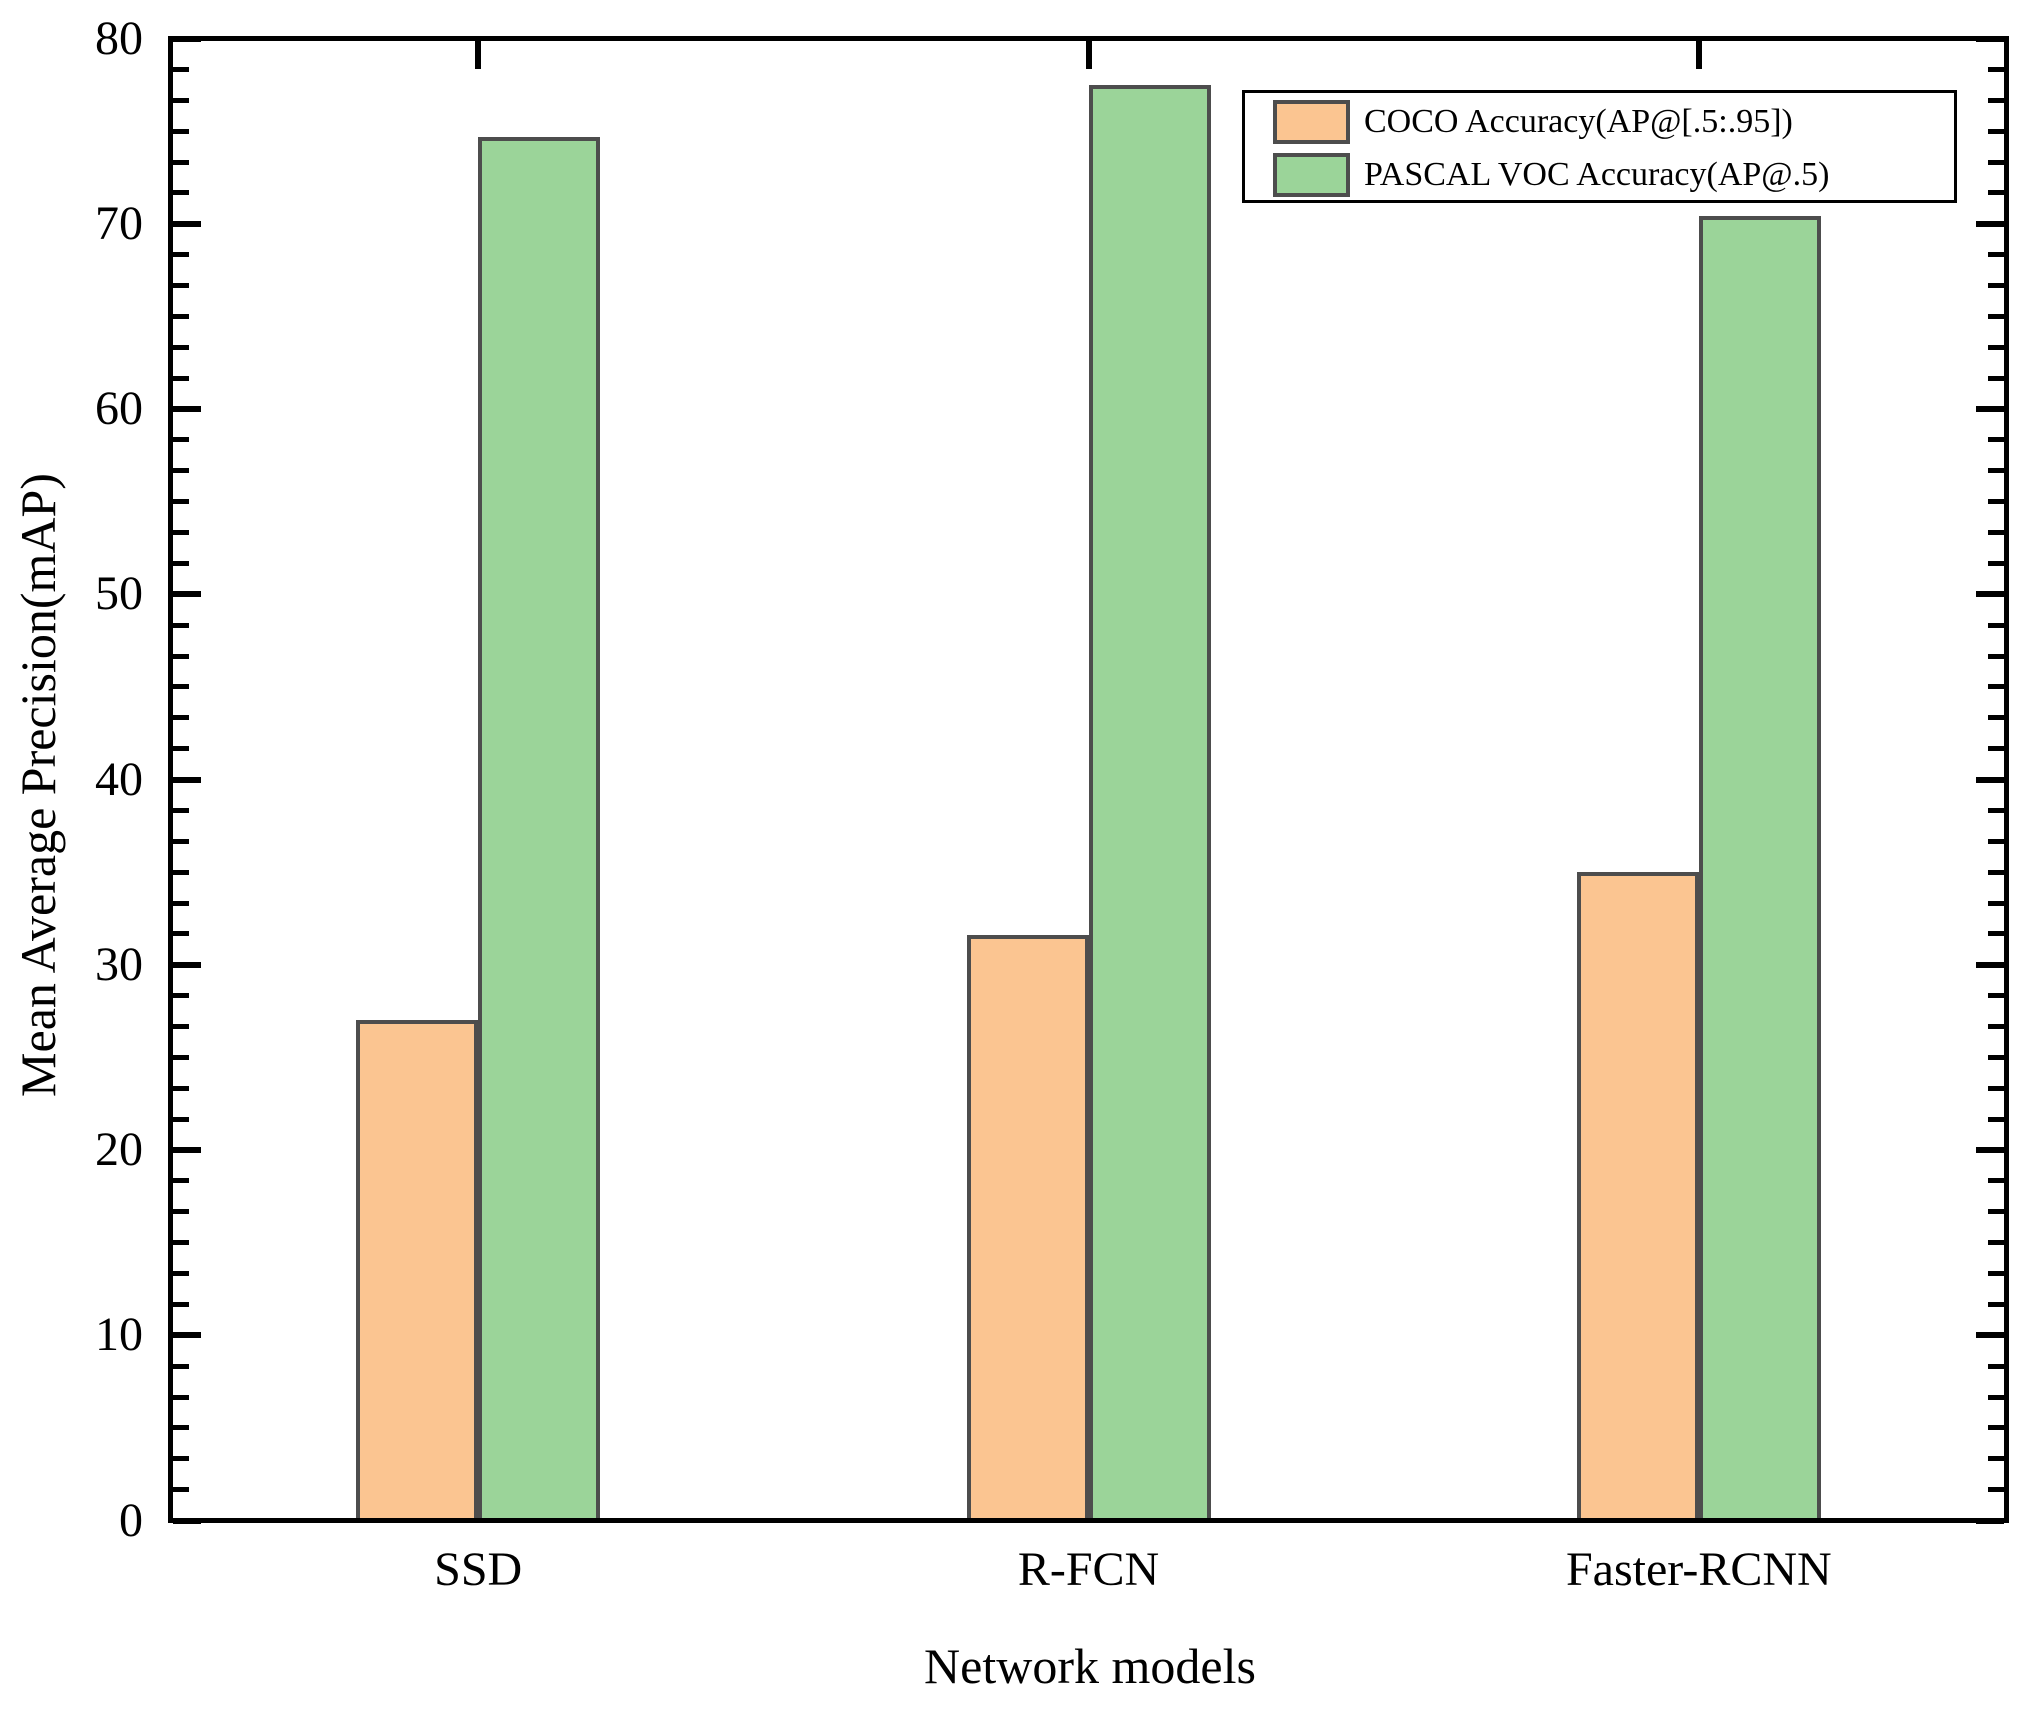 Image resolution: width=2033 pixels, height=1713 pixels. What do you see at coordinates (417, 1269) in the screenshot?
I see `bar-SSD-series0` at bounding box center [417, 1269].